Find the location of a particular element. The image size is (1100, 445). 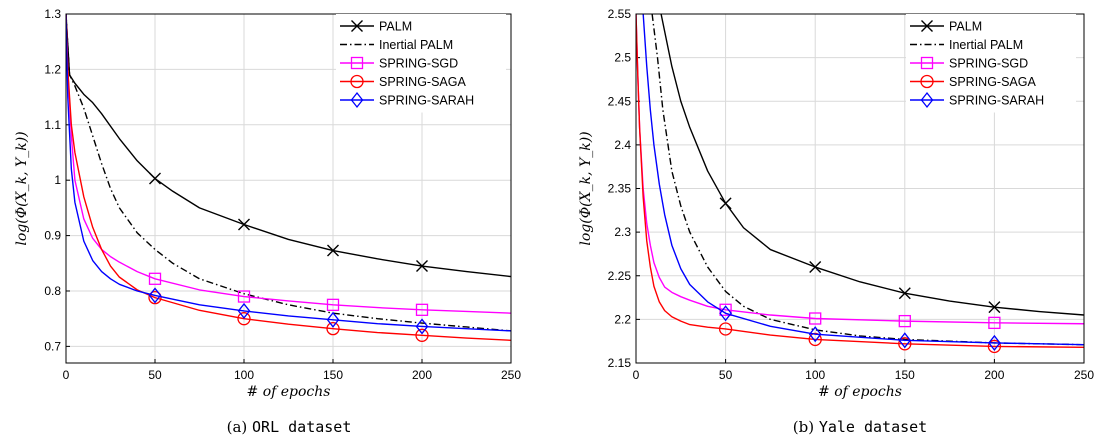

y-tick-label: 0.9 is located at coordinates (52, 236).